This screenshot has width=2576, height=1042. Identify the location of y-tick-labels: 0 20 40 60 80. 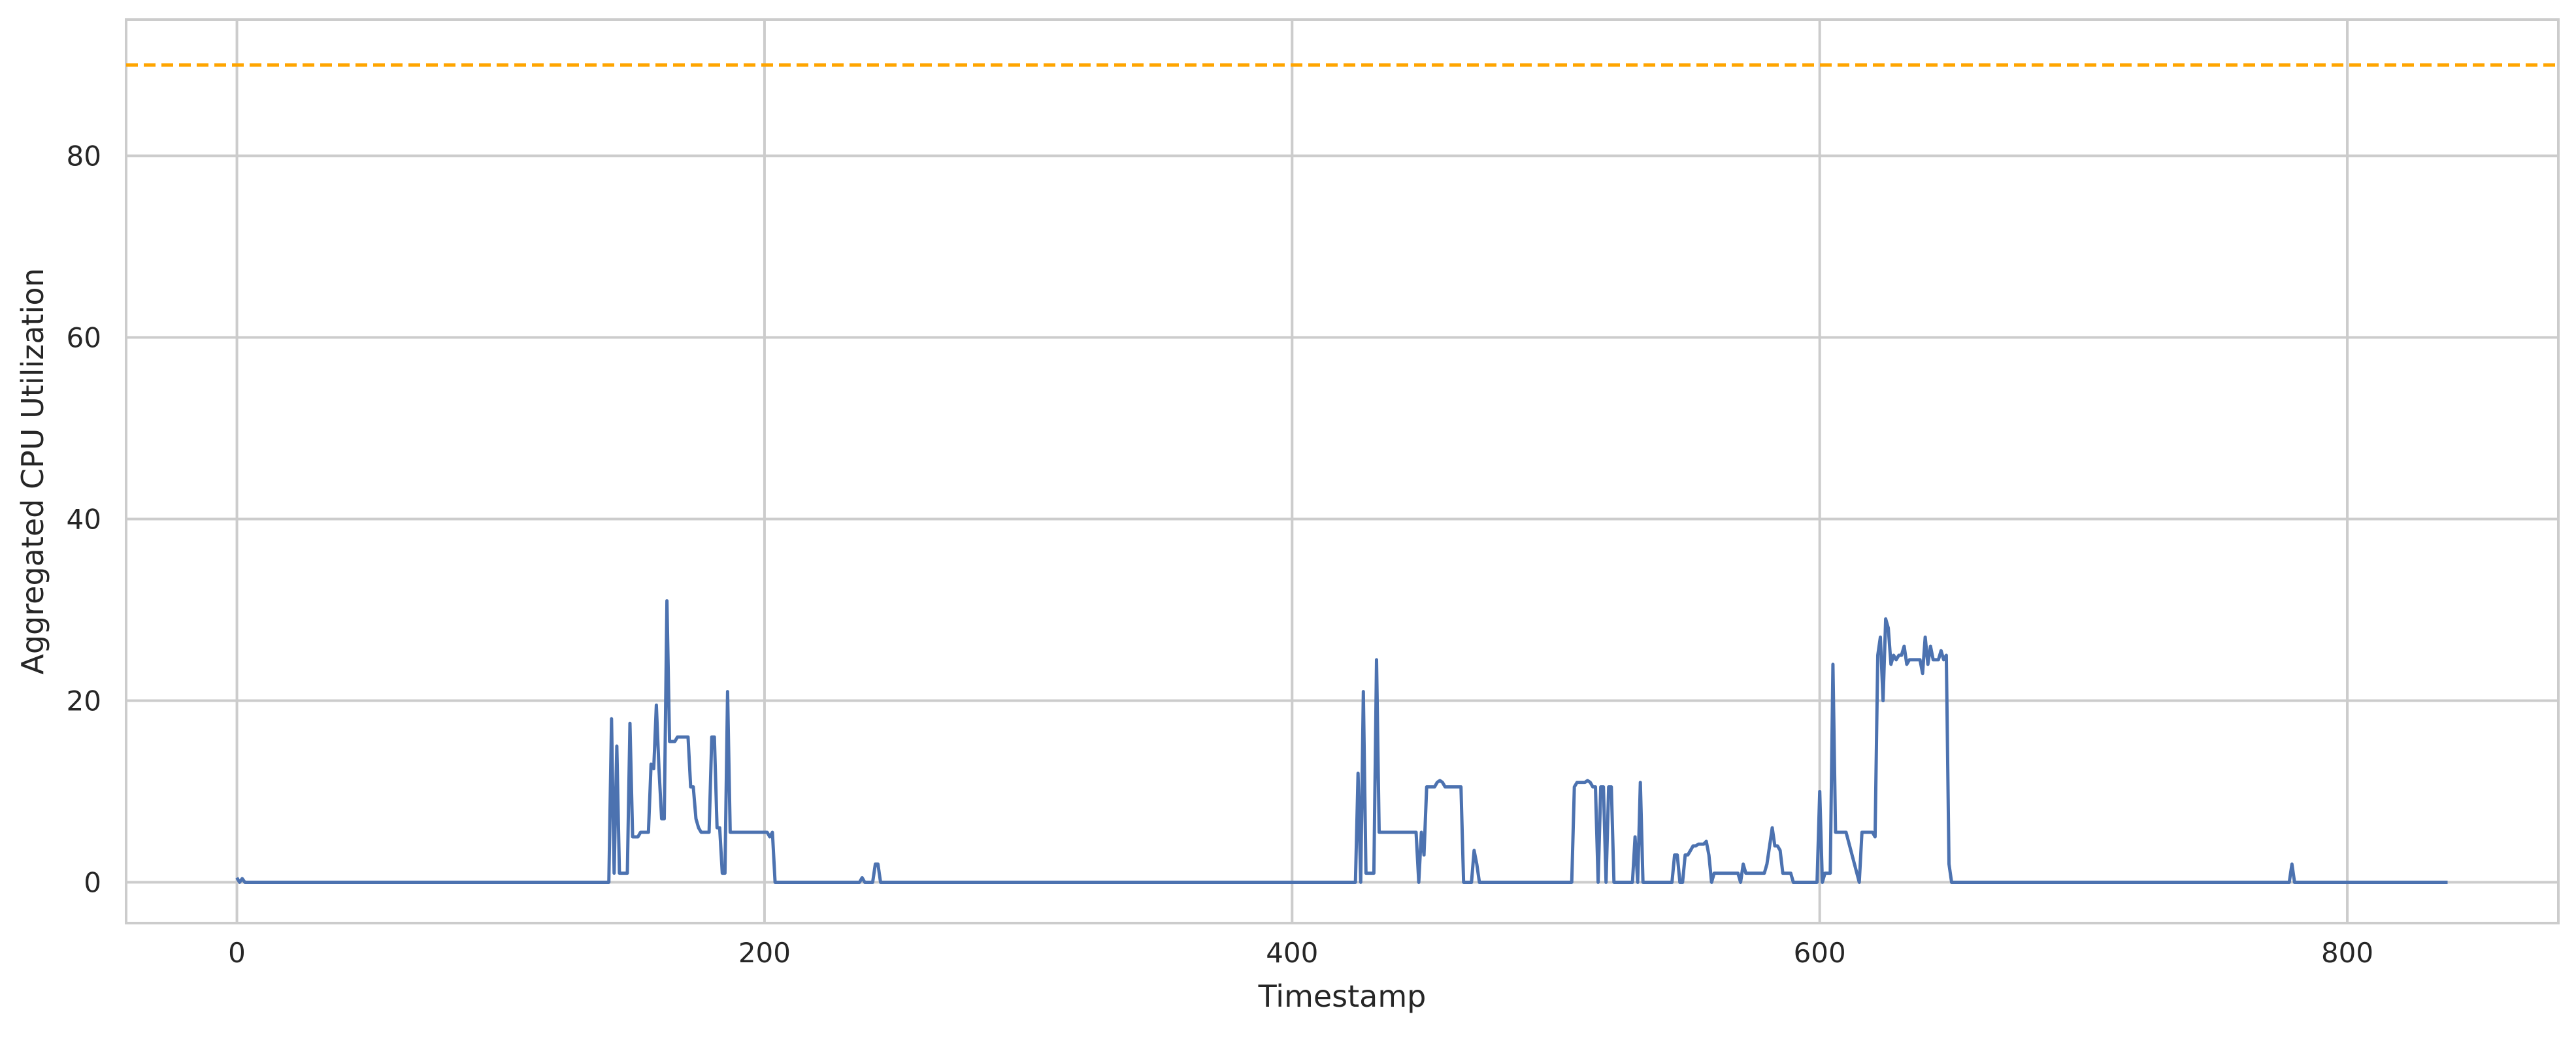
(84, 519).